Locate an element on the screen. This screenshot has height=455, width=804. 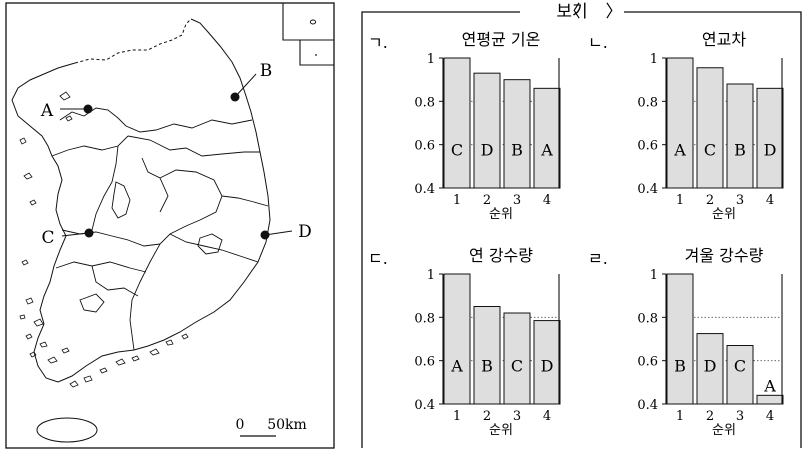
coastal-islands is located at coordinates (104, 239).